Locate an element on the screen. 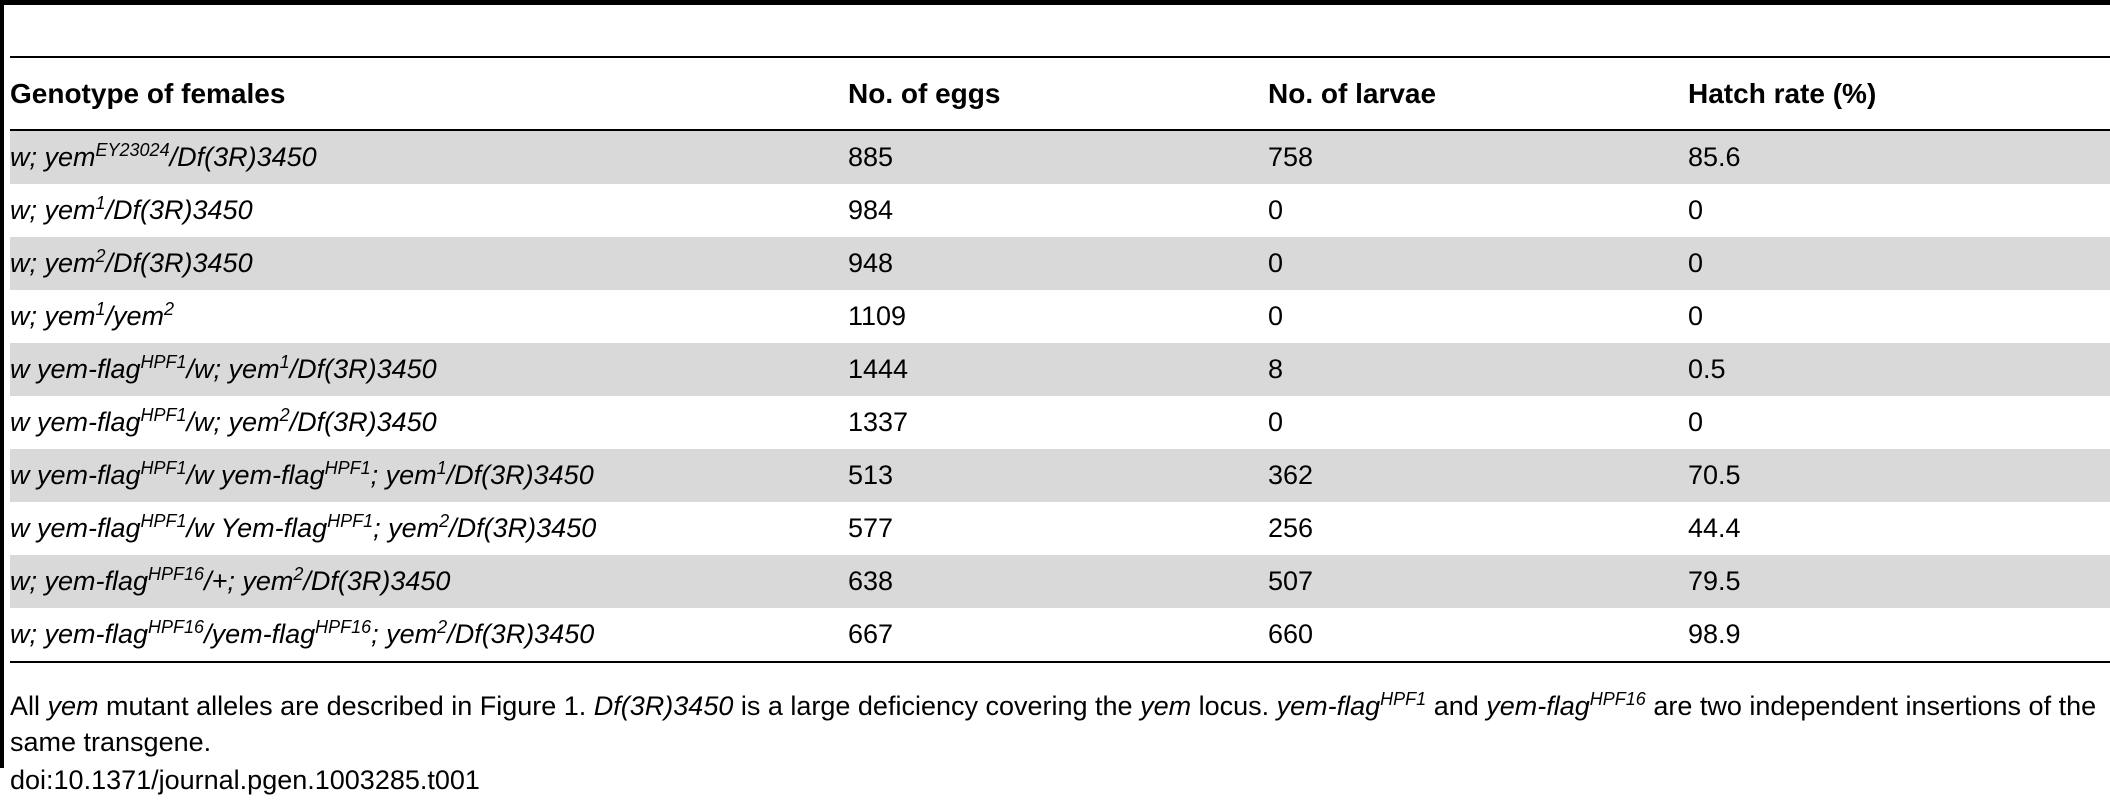  larvae-cell: 660 is located at coordinates (1291, 634).